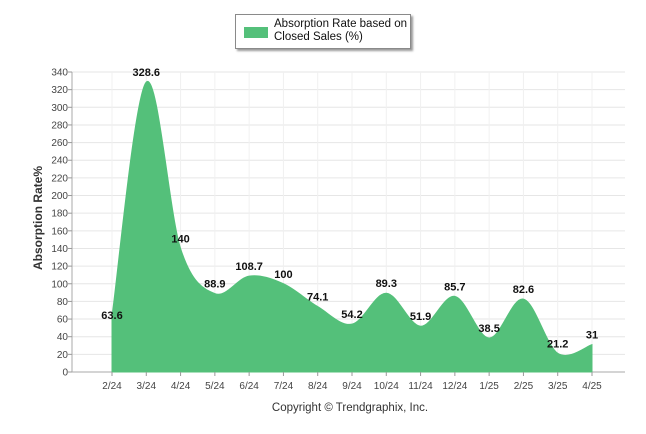 The height and width of the screenshot is (434, 646). I want to click on copyright-text: Copyright © Trendgraphix, Inc., so click(350, 408).